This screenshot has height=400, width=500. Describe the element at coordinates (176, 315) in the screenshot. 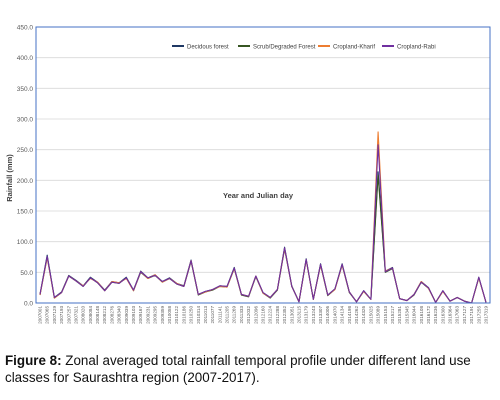

I see `x-tick-label: 2010122` at that location.